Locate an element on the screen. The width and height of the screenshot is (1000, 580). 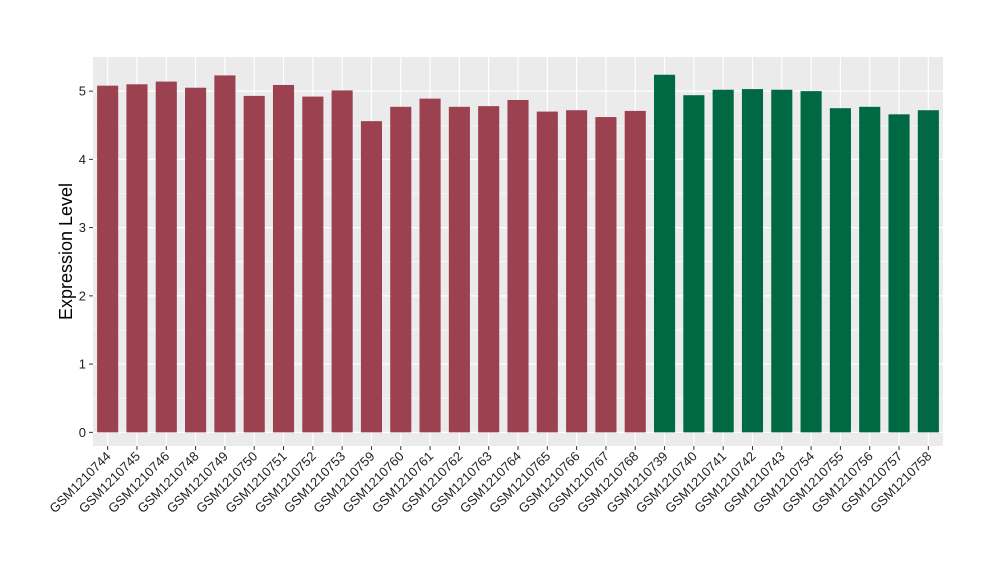
y-tick-label: 2 is located at coordinates (82, 295).